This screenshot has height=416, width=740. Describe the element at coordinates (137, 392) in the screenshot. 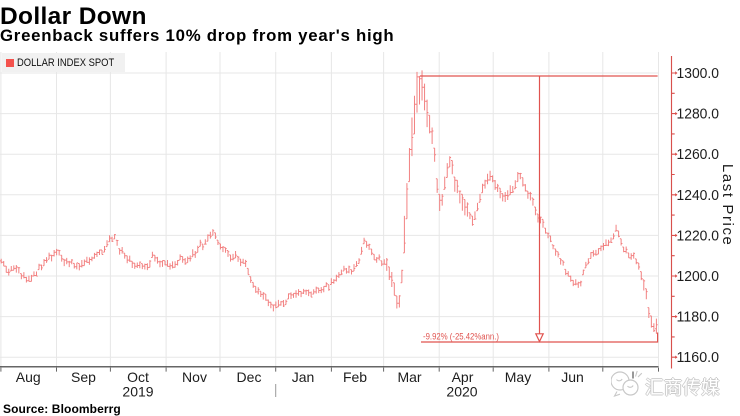

I see `svg-text: 2019` at that location.